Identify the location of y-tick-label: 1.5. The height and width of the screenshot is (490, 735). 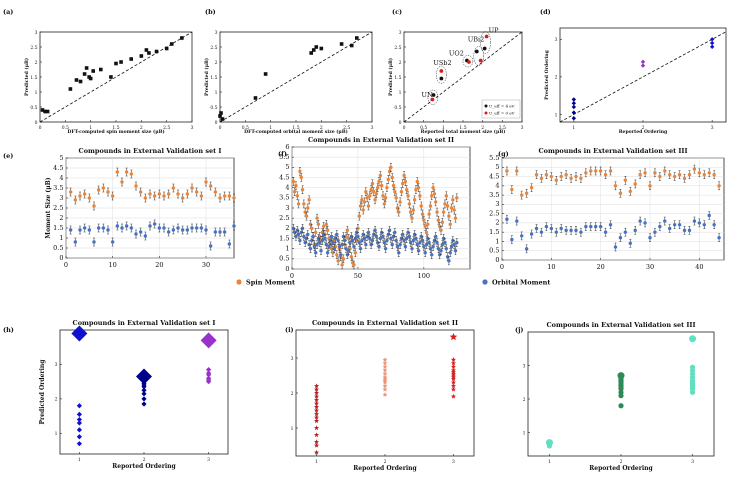
(213, 78).